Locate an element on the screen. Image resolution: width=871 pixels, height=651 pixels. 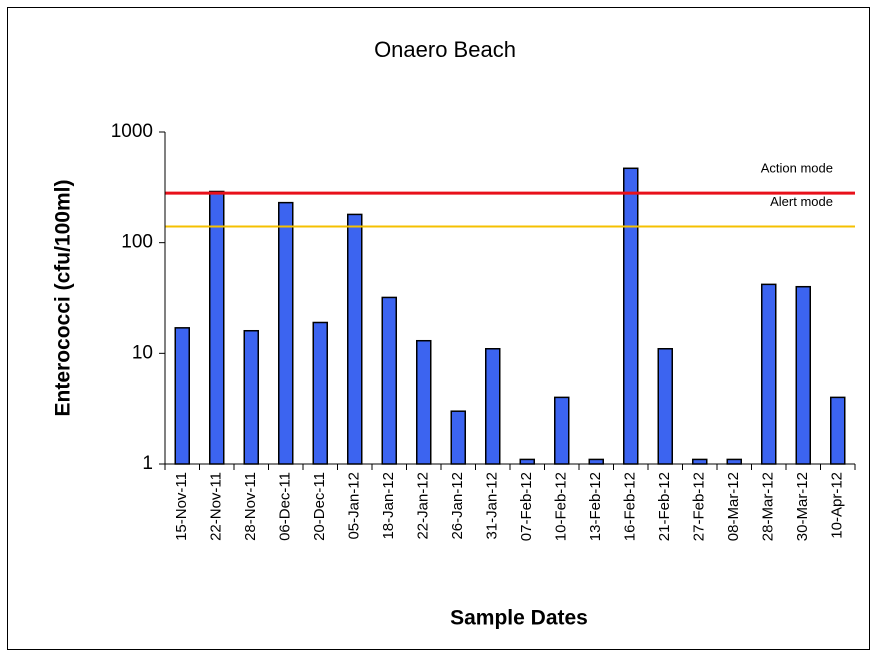
x-tick-label: 27-Feb-12 is located at coordinates (699, 506).